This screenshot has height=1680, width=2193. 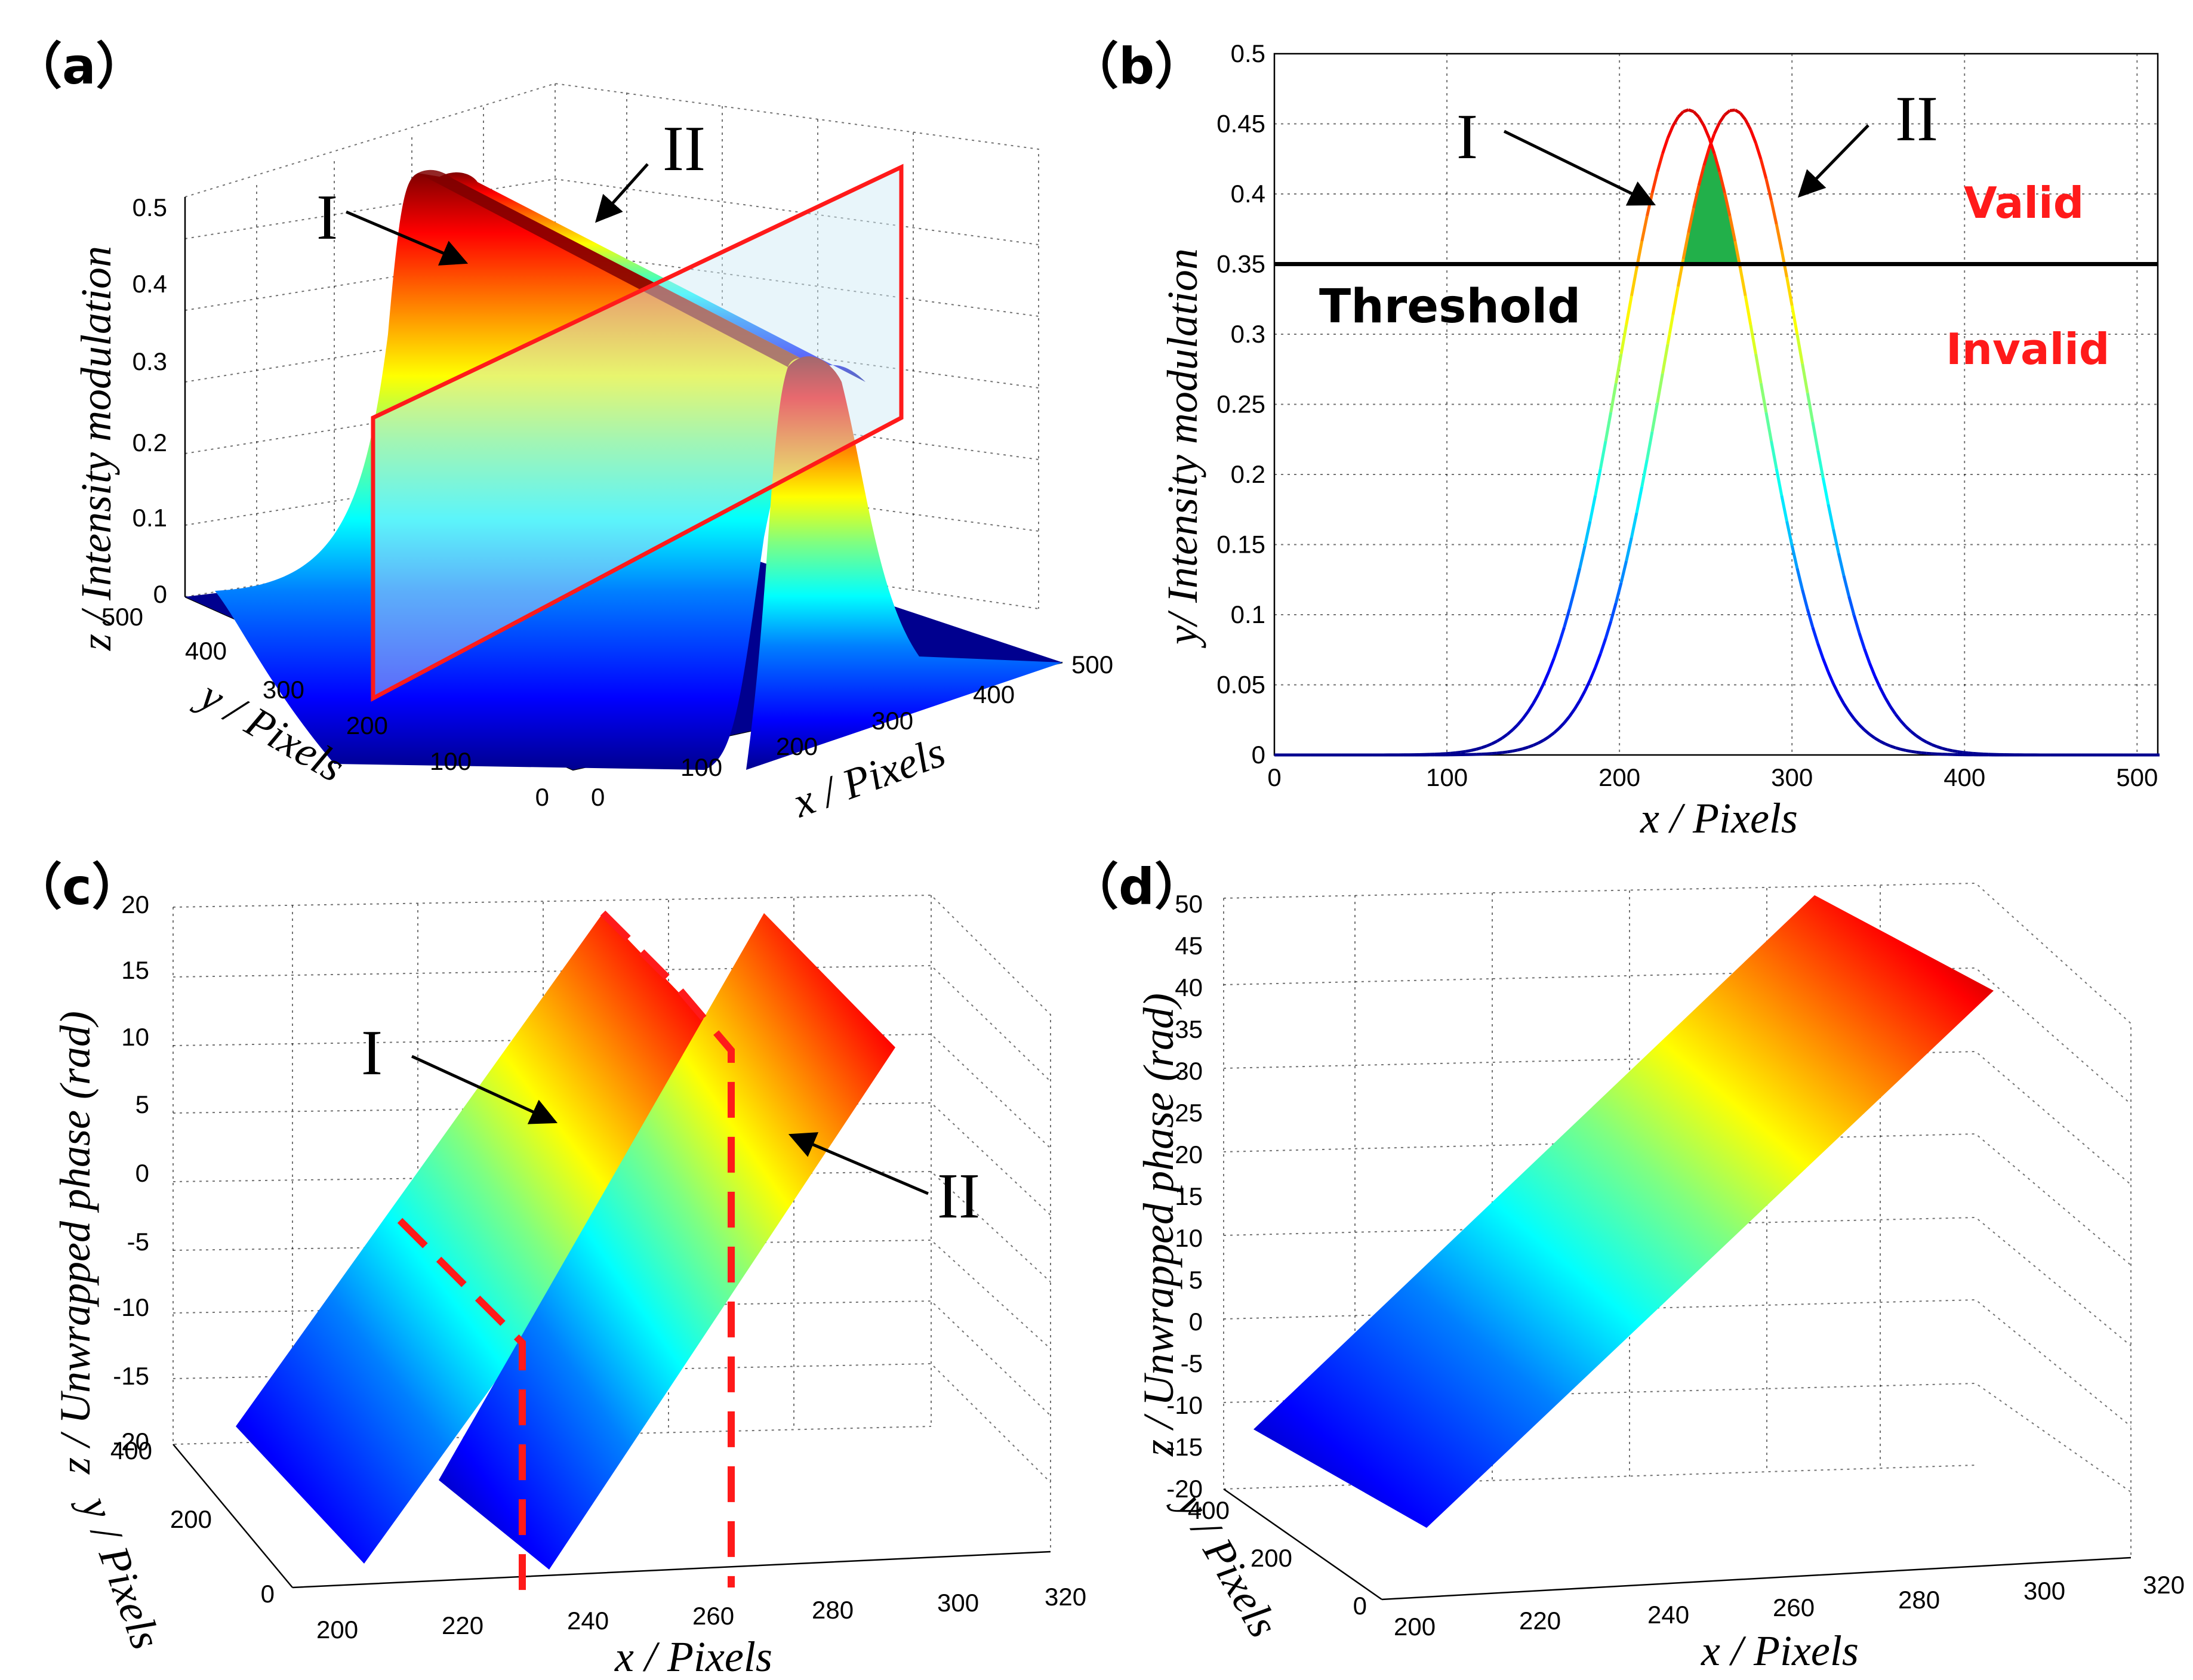 I want to click on y-tick: 0, so click(x=268, y=1594).